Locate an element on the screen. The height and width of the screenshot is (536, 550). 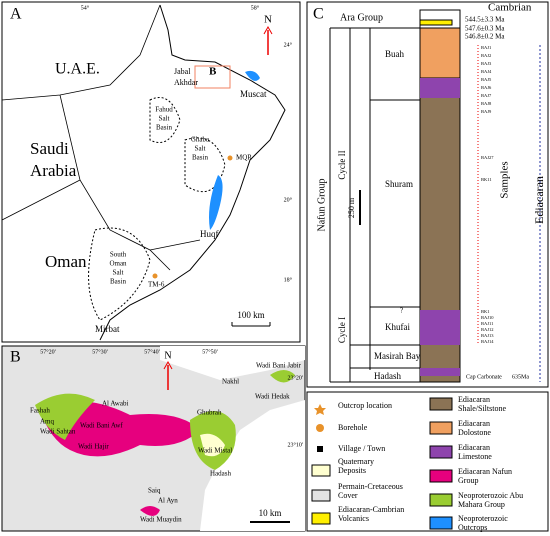
panel-label: B is located at coordinates (15, 357).